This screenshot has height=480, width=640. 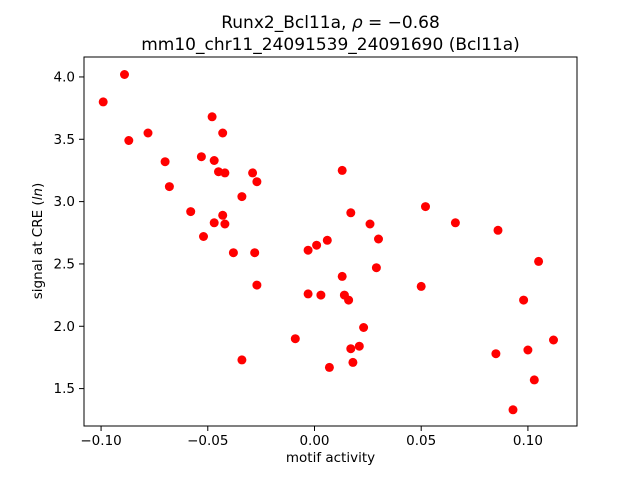 What do you see at coordinates (64, 389) in the screenshot?
I see `y-tick-label: 1.5` at bounding box center [64, 389].